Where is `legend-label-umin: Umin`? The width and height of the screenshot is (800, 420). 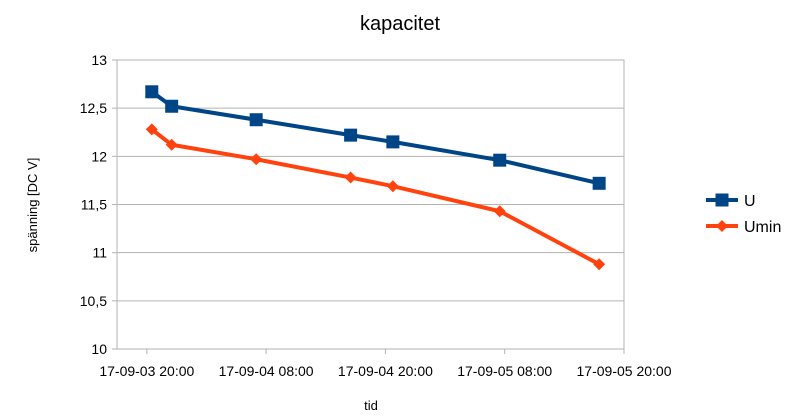 legend-label-umin: Umin is located at coordinates (762, 227).